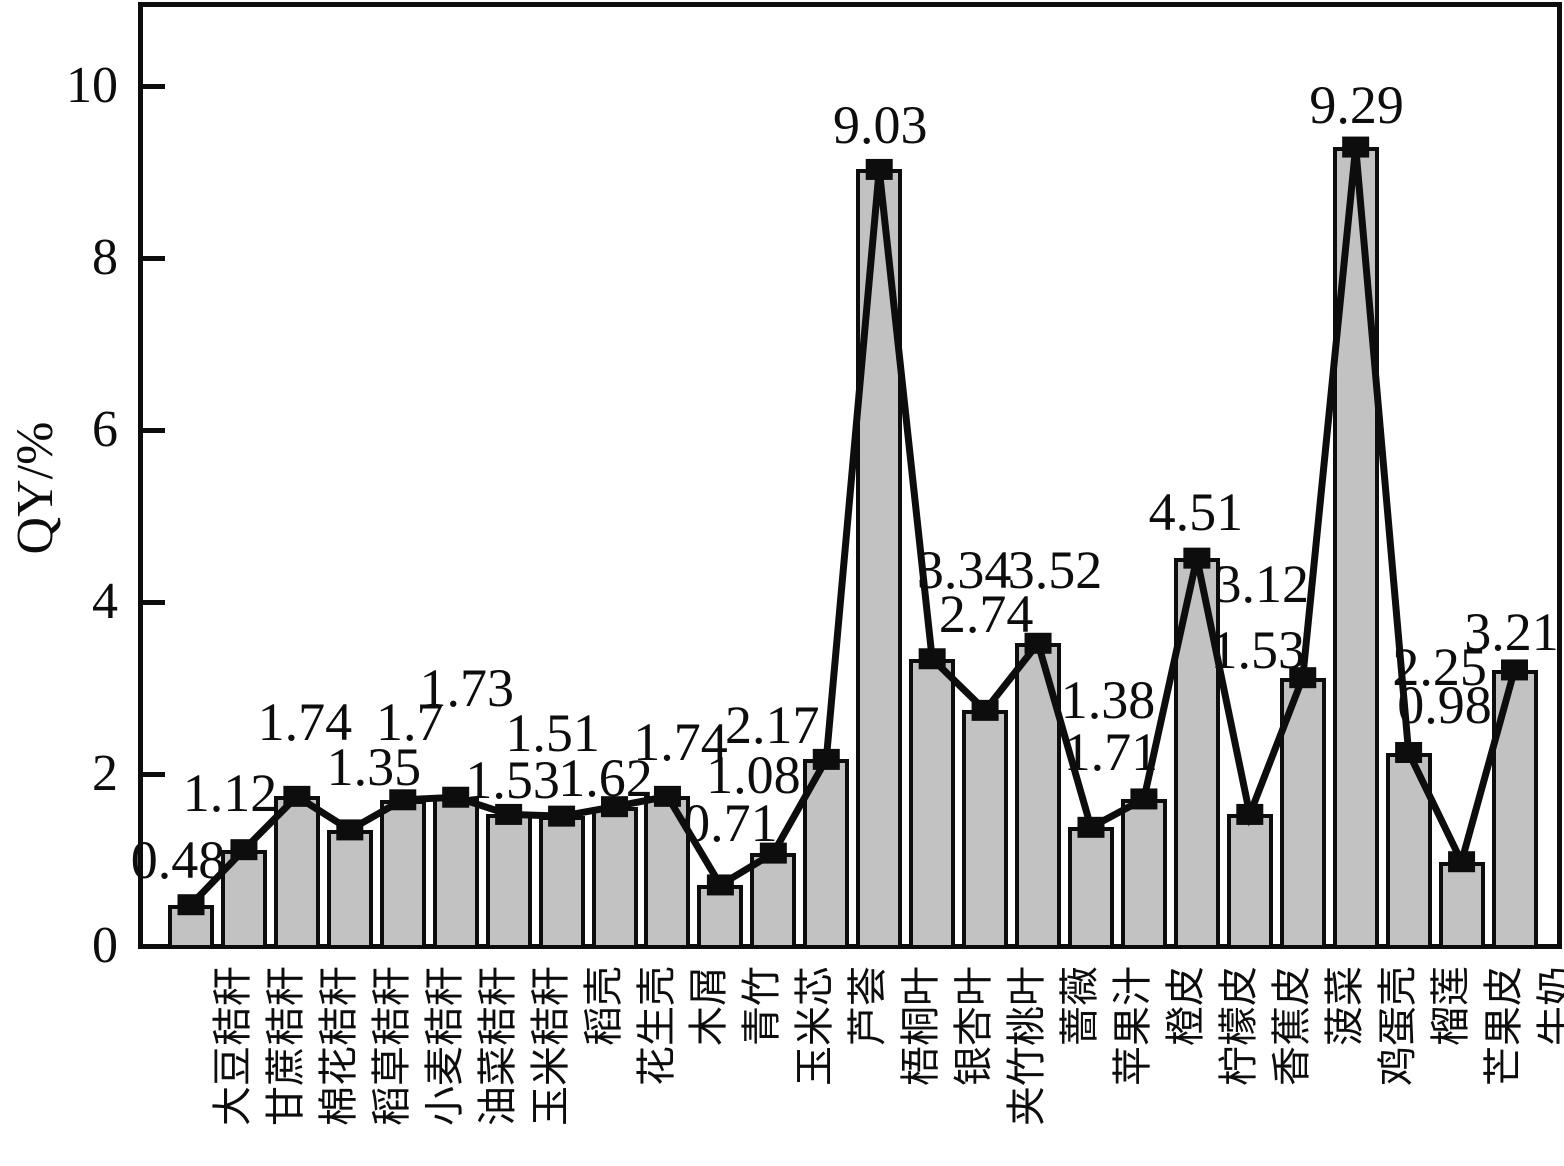 The image size is (1564, 1166). Describe the element at coordinates (92, 85) in the screenshot. I see `y-tick-label: 10` at that location.